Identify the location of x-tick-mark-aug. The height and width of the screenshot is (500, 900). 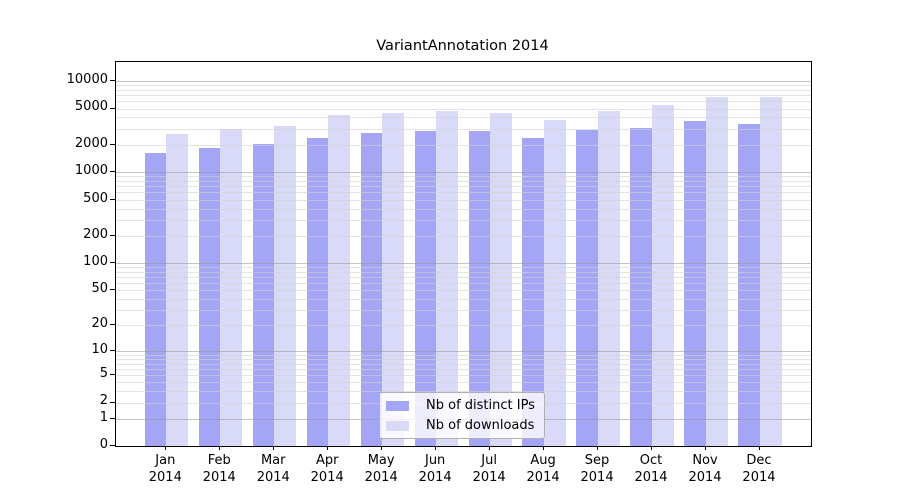
(544, 448).